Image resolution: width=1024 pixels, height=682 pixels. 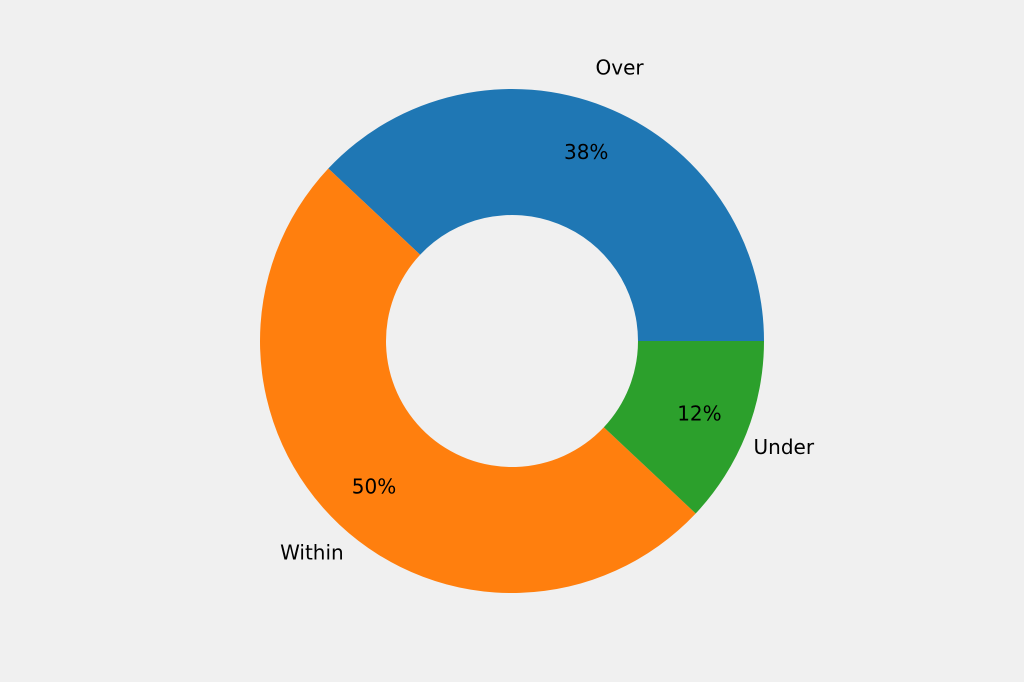 What do you see at coordinates (683, 427) in the screenshot?
I see `slice-under` at bounding box center [683, 427].